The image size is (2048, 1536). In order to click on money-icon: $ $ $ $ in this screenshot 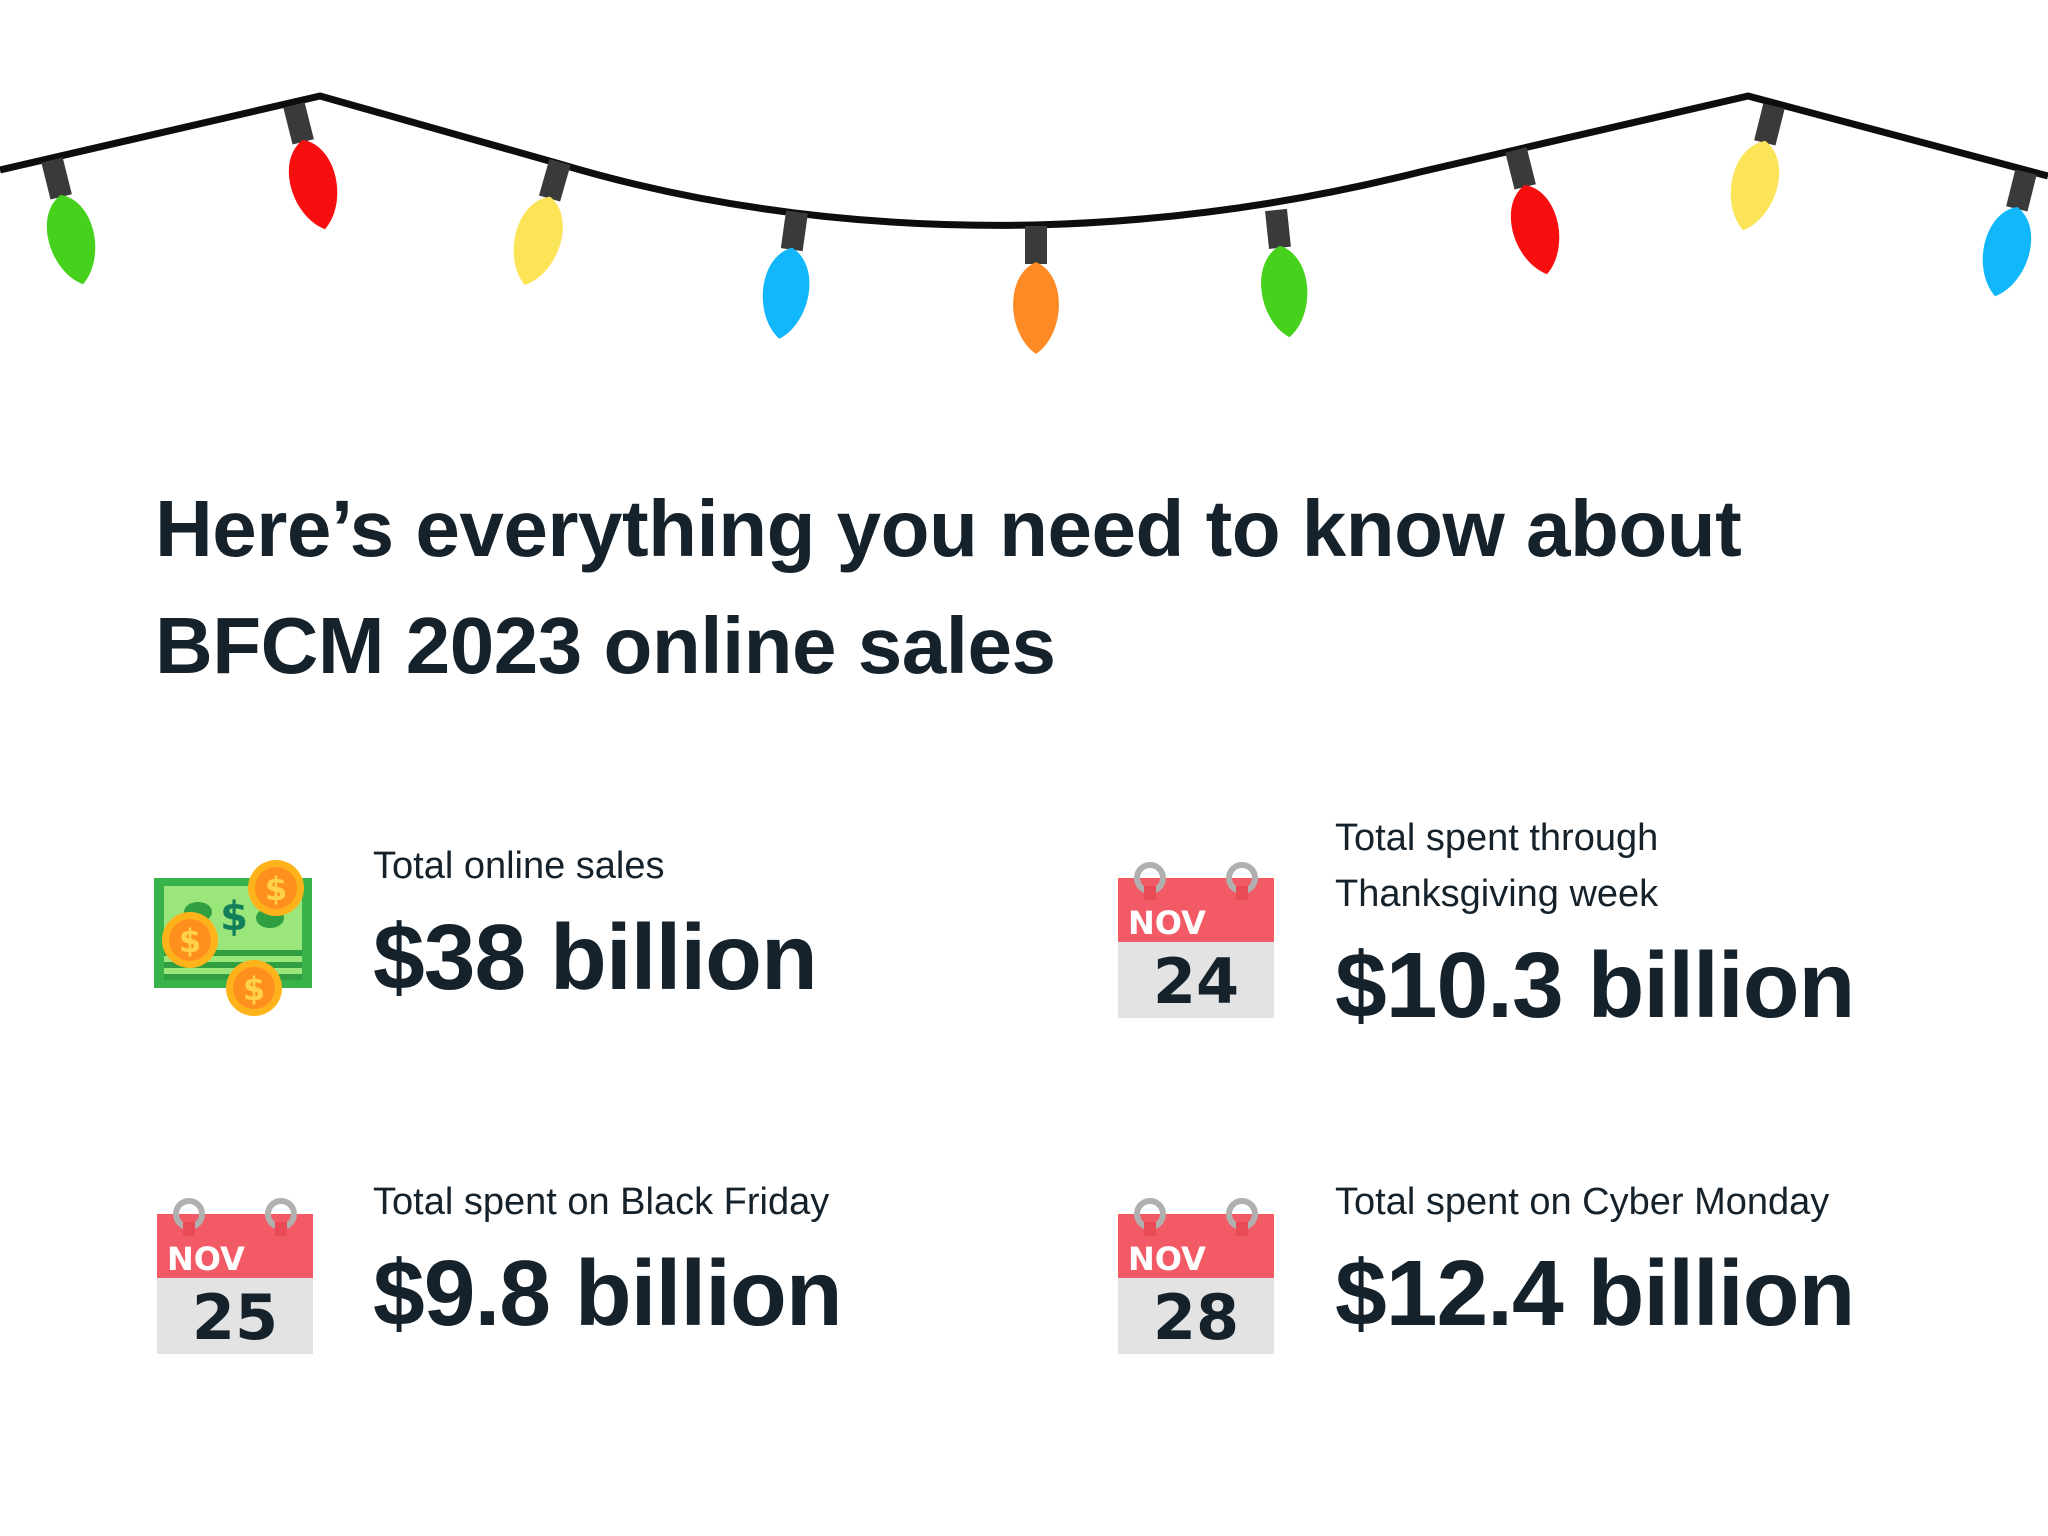, I will do `click(233, 938)`.